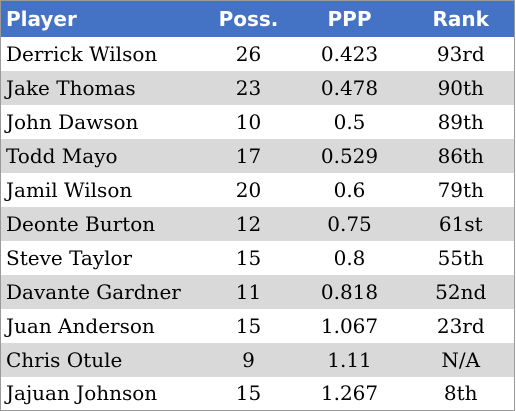 This screenshot has width=516, height=411. Describe the element at coordinates (64, 359) in the screenshot. I see `cell-player: Chris Otule` at that location.